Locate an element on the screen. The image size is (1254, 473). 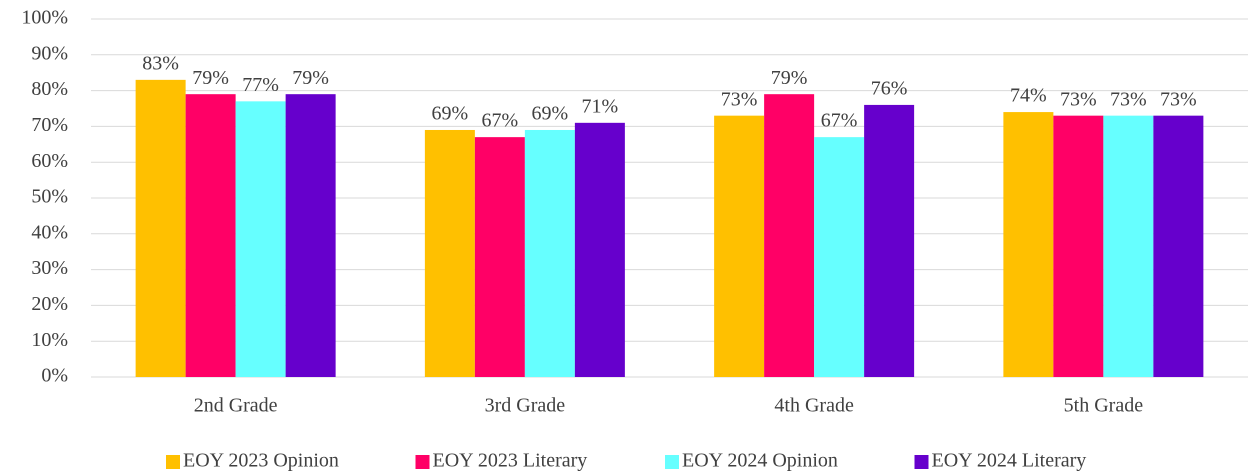
x-tick-label: 3rd Grade is located at coordinates (525, 406).